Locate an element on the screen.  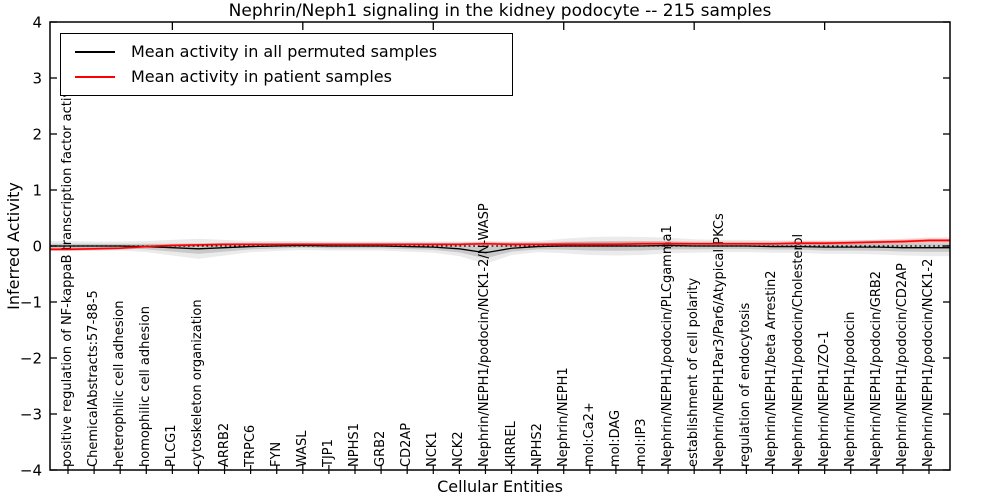
y-tick-label: 4 is located at coordinates (37, 23).